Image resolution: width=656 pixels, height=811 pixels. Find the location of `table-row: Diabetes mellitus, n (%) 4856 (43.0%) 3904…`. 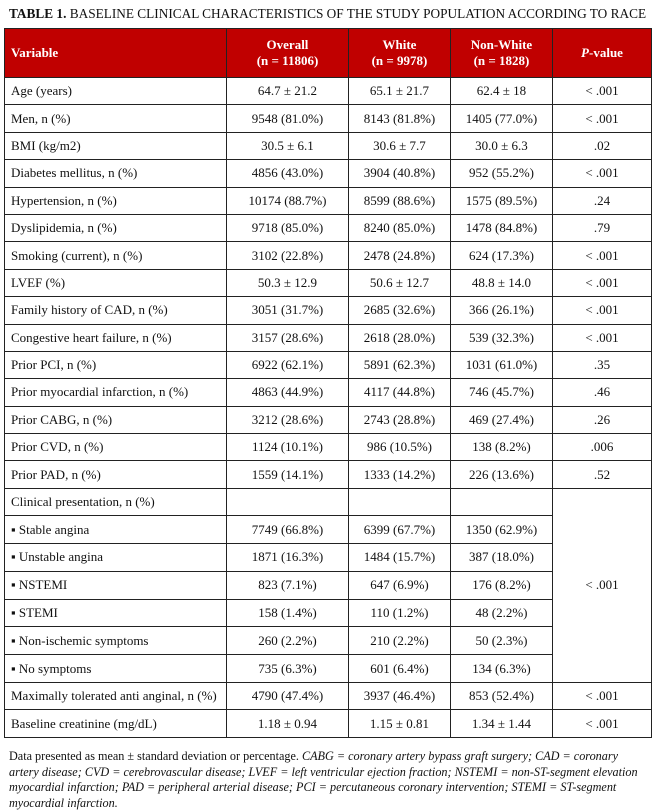

table-row: Diabetes mellitus, n (%) 4856 (43.0%) 3904… is located at coordinates (328, 173).